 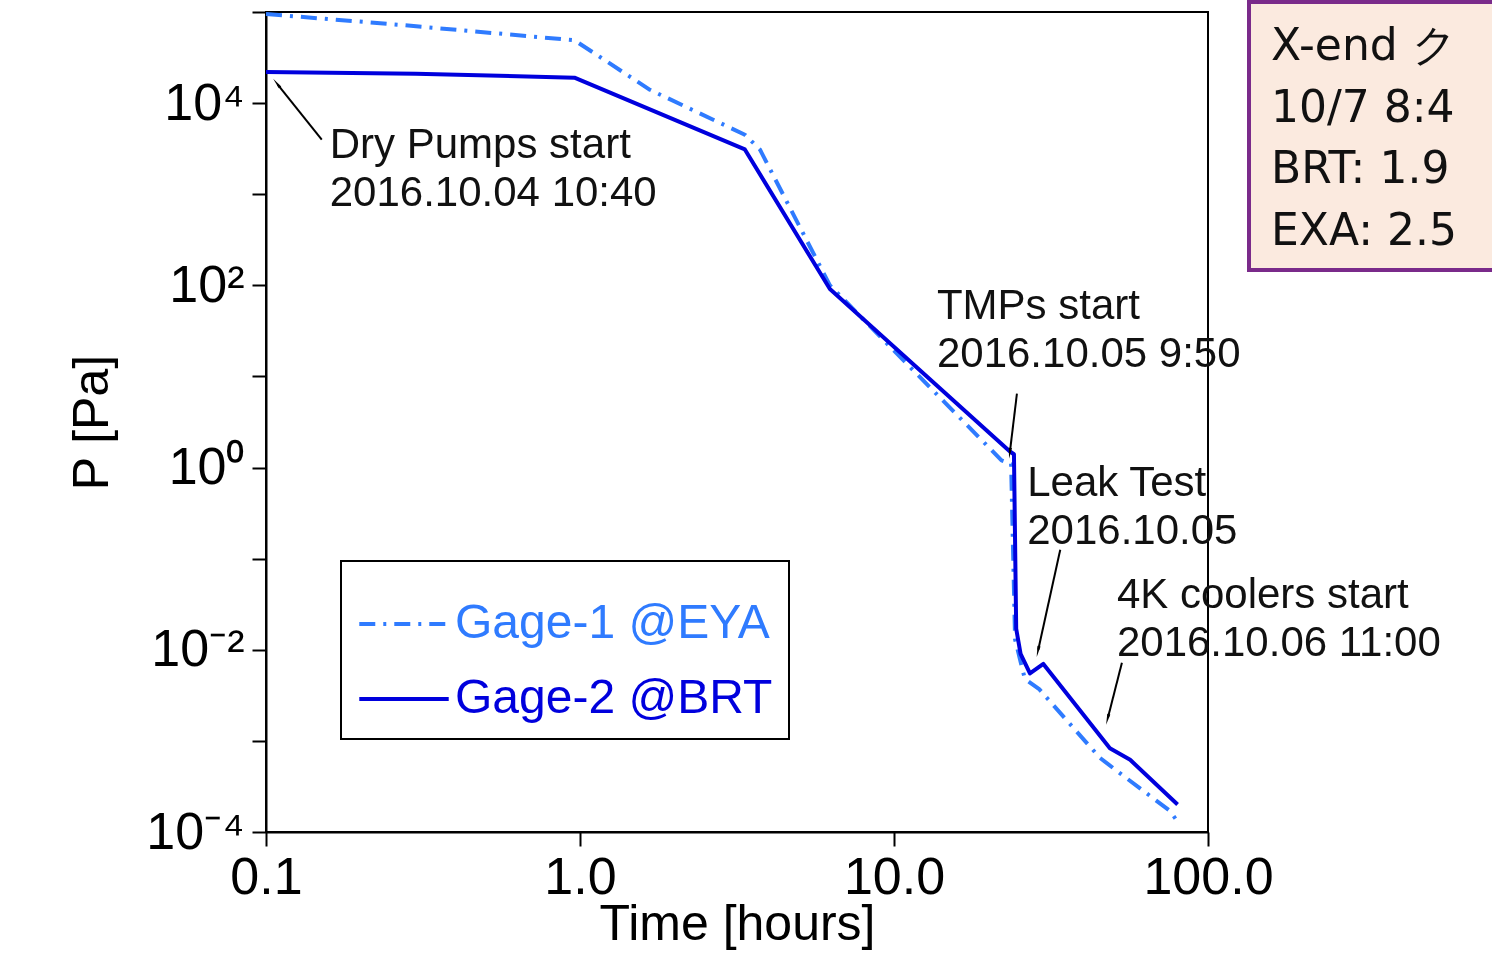 What do you see at coordinates (614, 696) in the screenshot?
I see `legend-label: Gage-2 @BRT` at bounding box center [614, 696].